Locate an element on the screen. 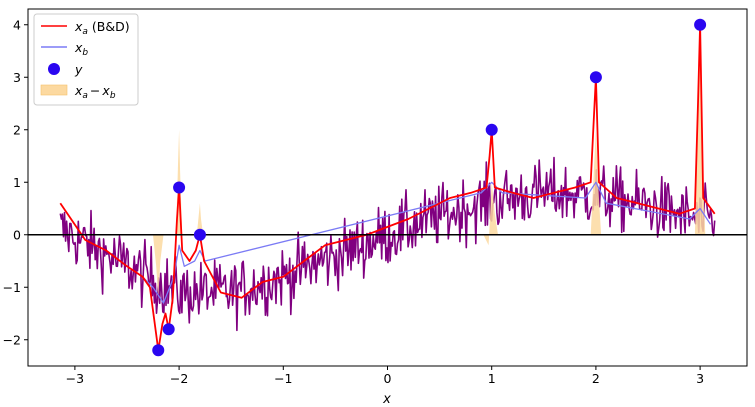 Image resolution: width=755 pixels, height=407 pixels. legend-label-diff: xa − xb is located at coordinates (95, 92).